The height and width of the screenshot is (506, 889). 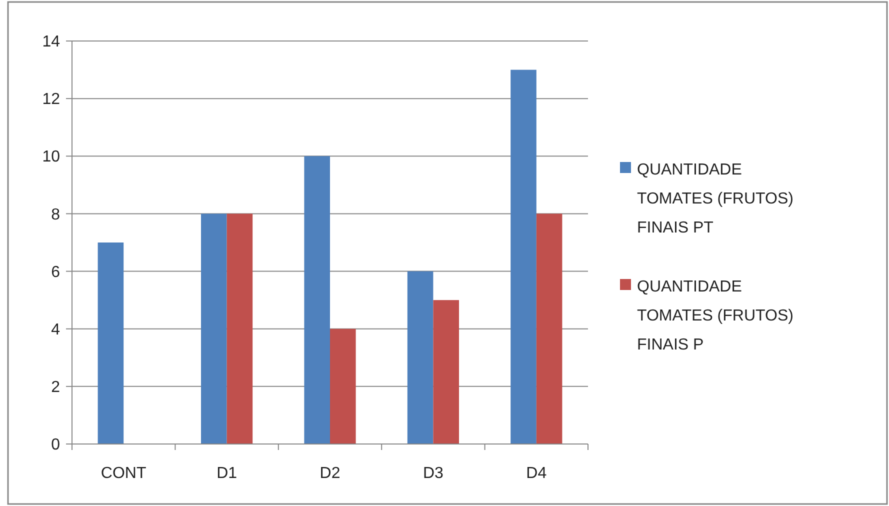 What do you see at coordinates (55, 445) in the screenshot?
I see `y-tick-label: 0` at bounding box center [55, 445].